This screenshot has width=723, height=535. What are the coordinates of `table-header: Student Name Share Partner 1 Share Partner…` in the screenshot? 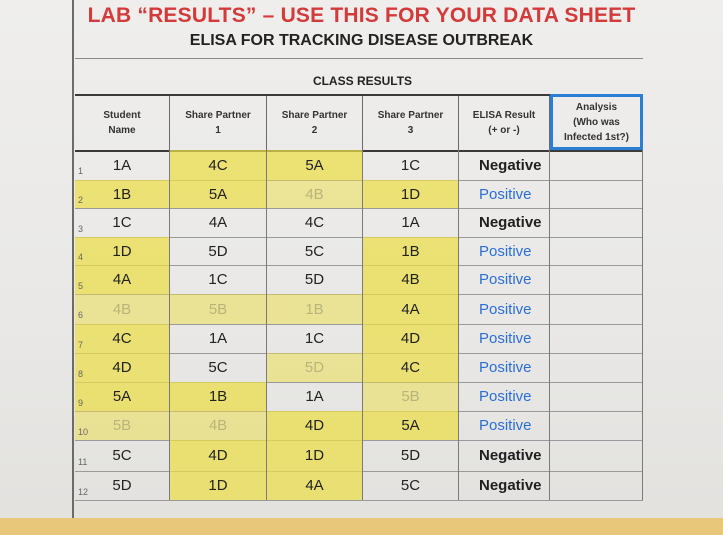 It's located at (359, 123).